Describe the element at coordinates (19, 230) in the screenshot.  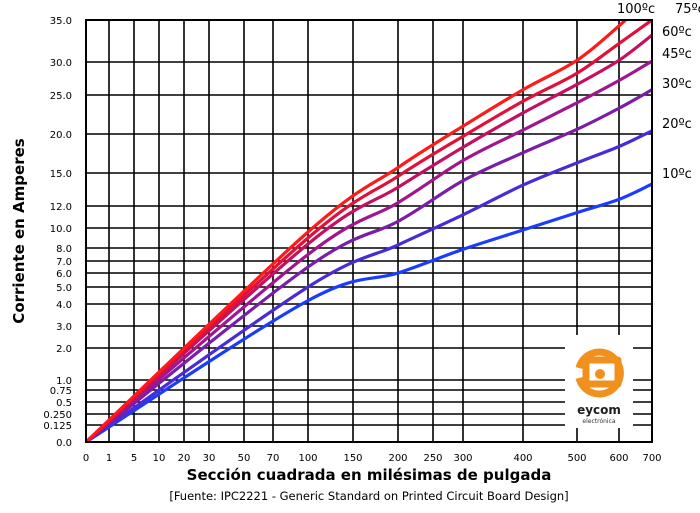
I see `y-axis-title: Corriente en Amperes` at that location.